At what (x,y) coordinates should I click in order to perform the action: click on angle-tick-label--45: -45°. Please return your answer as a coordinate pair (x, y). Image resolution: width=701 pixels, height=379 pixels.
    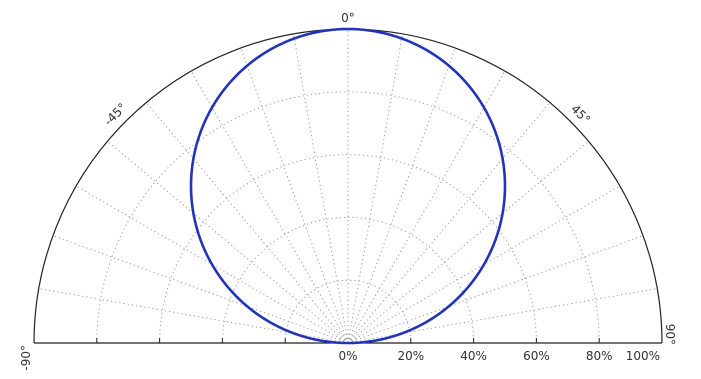
    Looking at the image, I should click on (115, 114).